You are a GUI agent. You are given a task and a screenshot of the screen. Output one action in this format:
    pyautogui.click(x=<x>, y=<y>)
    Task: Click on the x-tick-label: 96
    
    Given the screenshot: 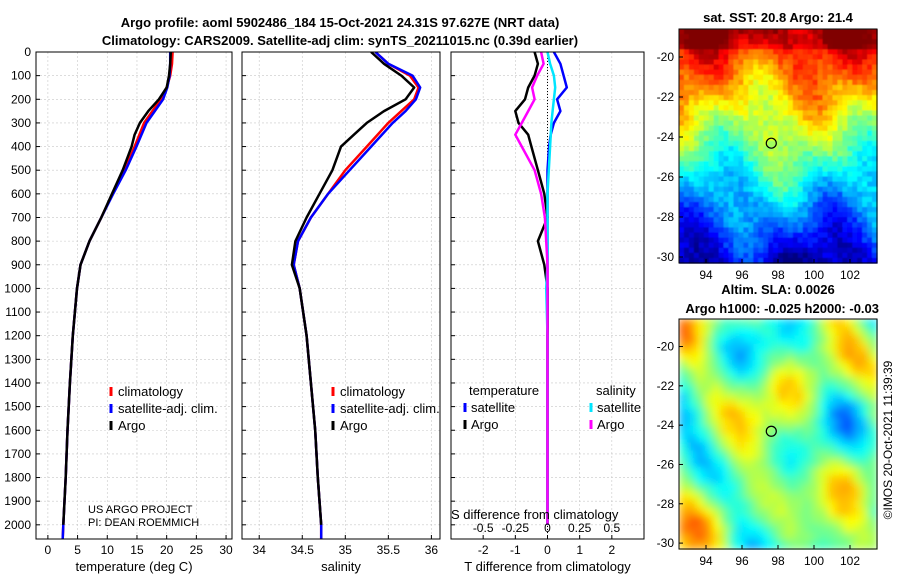 What is the action you would take?
    pyautogui.click(x=742, y=275)
    